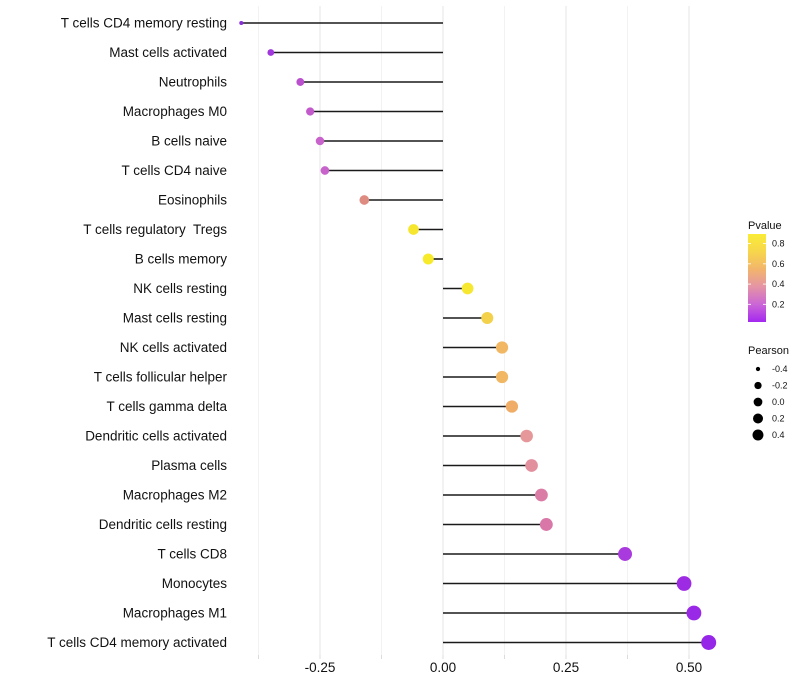 This screenshot has width=800, height=700. Describe the element at coordinates (765, 226) in the screenshot. I see `pvalue-legend-title: Pvalue` at that location.